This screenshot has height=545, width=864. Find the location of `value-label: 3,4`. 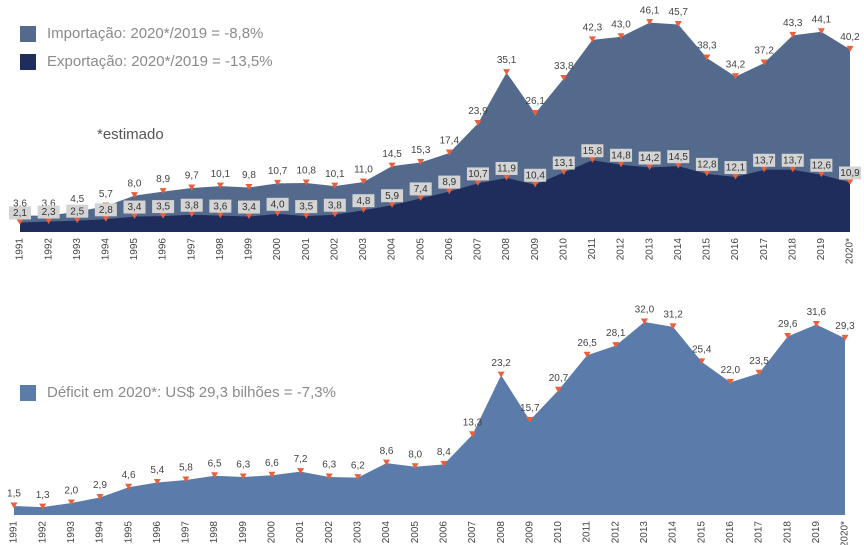

value-label: 3,4 is located at coordinates (135, 207).